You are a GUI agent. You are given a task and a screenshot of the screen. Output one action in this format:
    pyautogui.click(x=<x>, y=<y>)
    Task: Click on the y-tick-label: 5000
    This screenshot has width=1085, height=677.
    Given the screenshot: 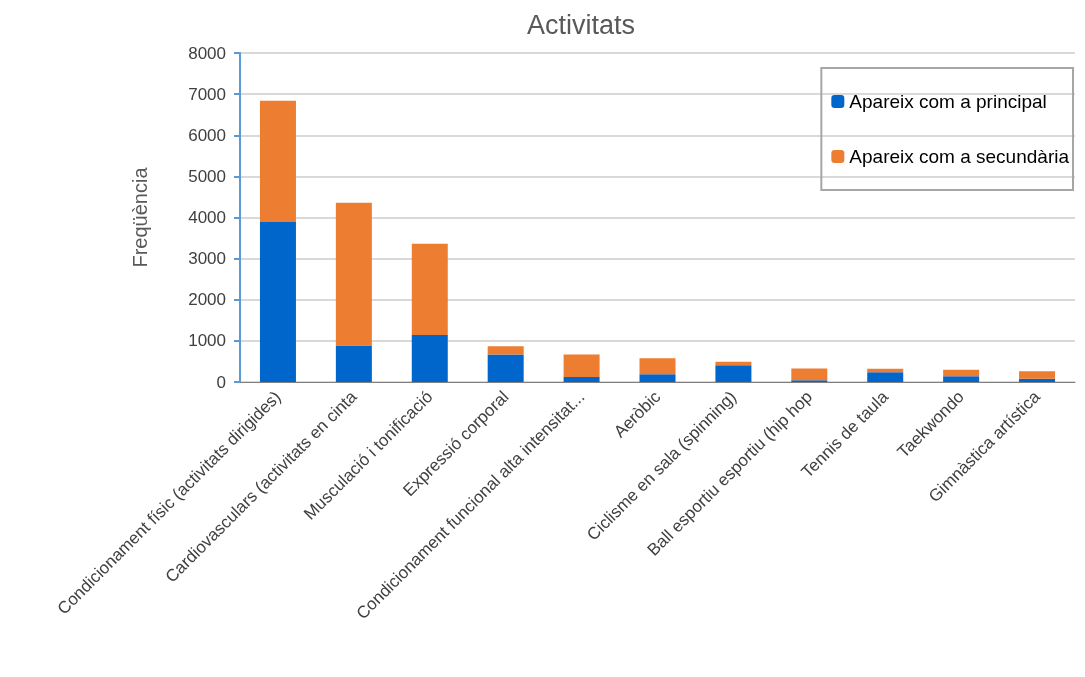 What is the action you would take?
    pyautogui.click(x=207, y=176)
    